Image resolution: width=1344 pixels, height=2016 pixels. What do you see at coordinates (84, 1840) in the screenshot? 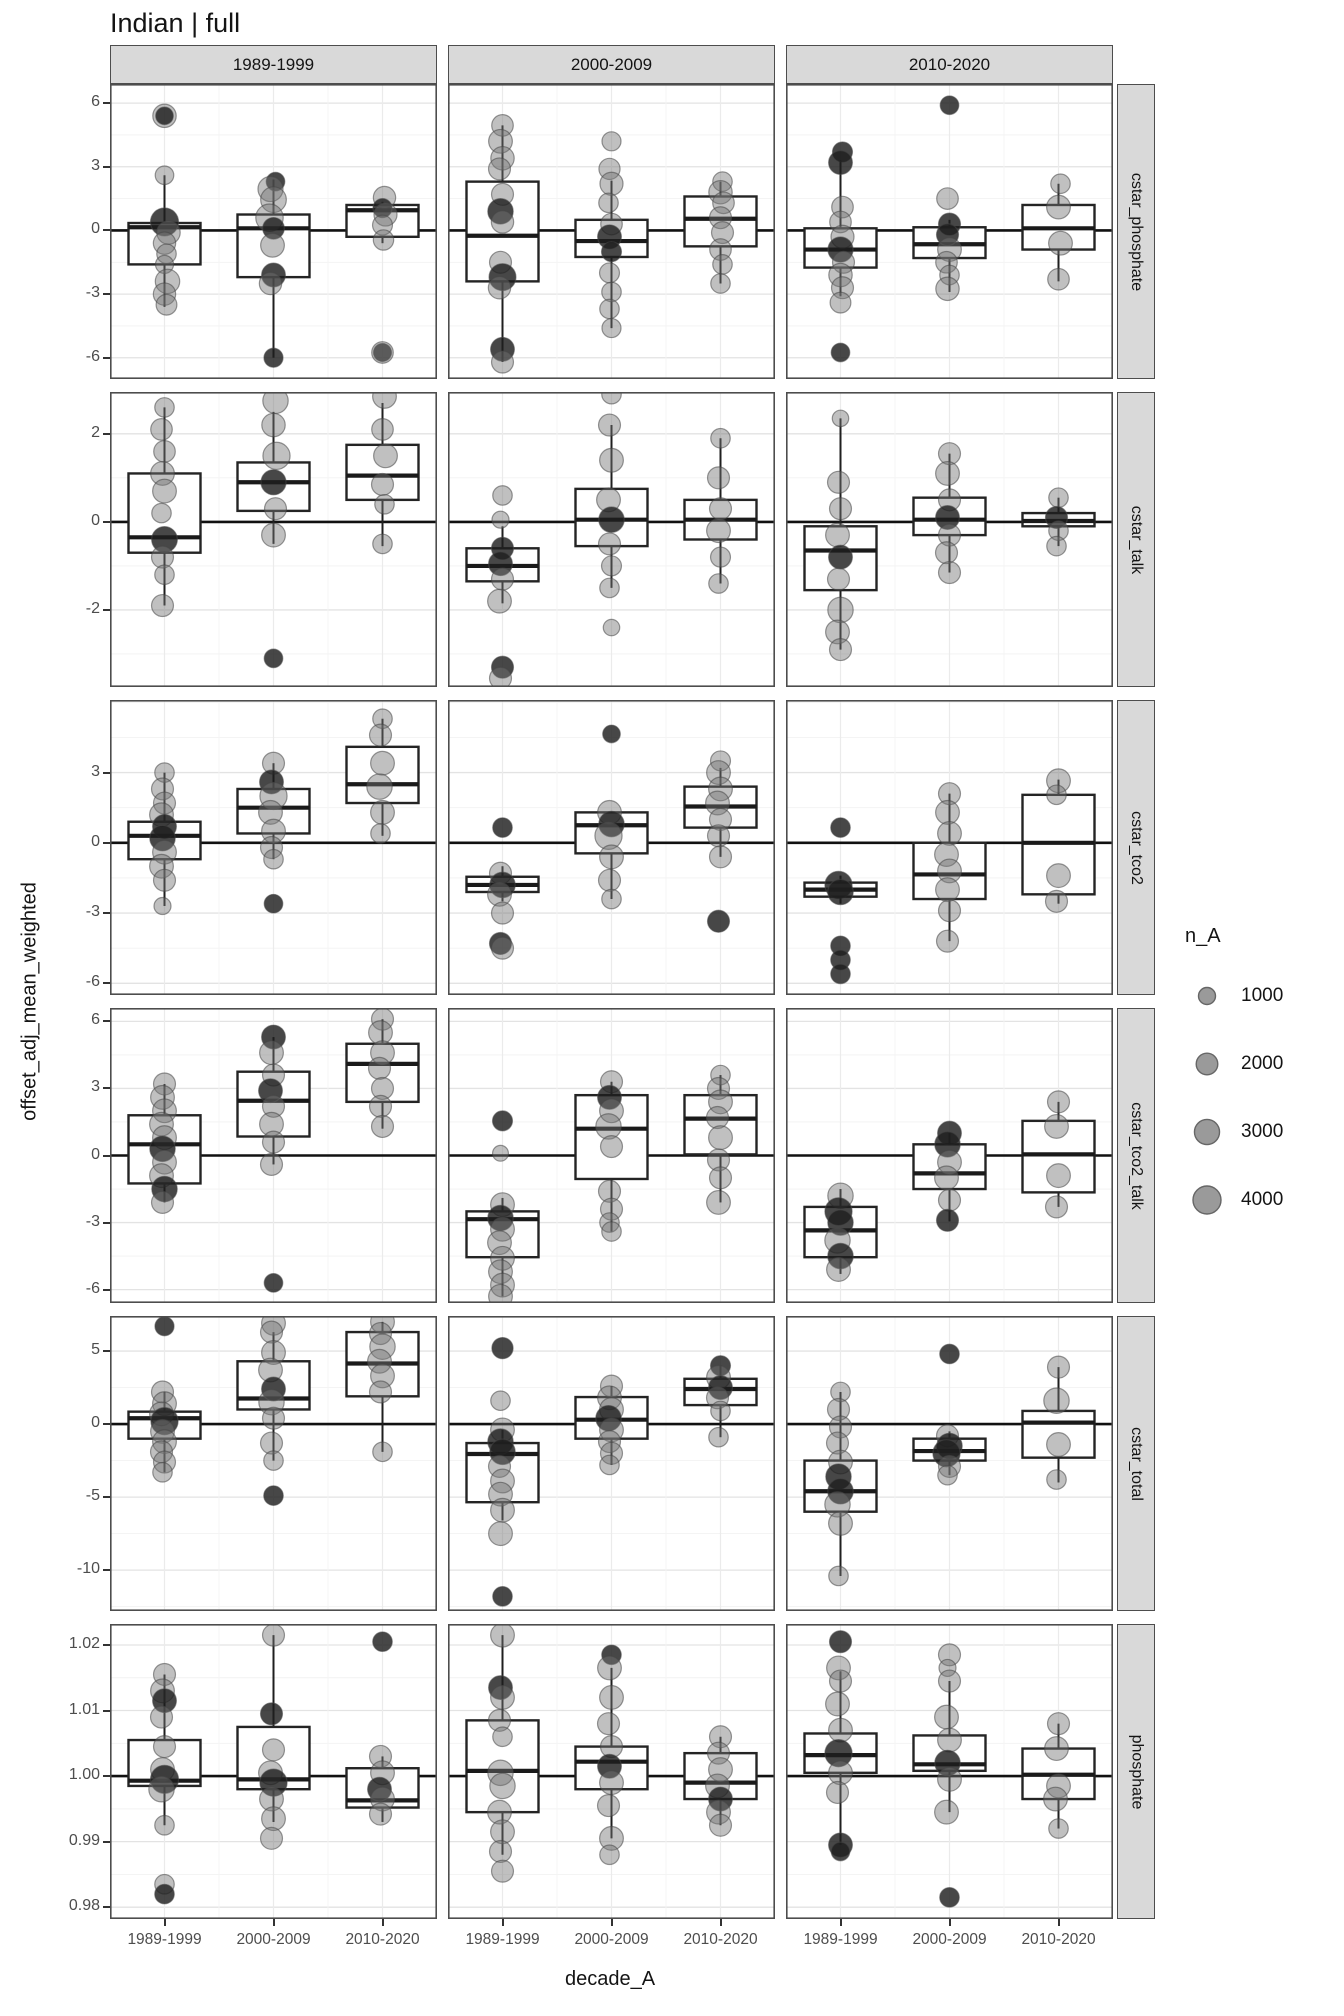
I see `y-tick-label: 0.99` at bounding box center [84, 1840].